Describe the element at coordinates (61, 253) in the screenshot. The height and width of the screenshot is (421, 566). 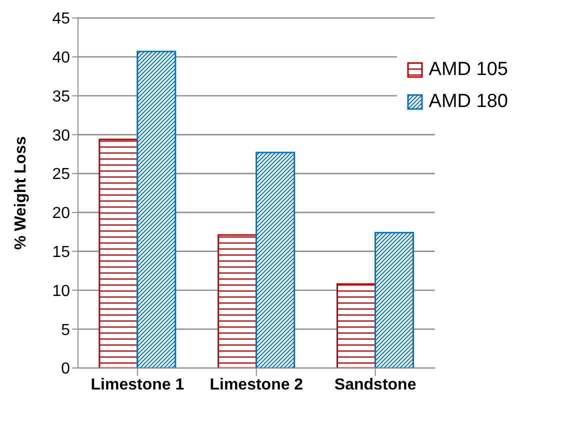
I see `y-tick-label: 15` at that location.